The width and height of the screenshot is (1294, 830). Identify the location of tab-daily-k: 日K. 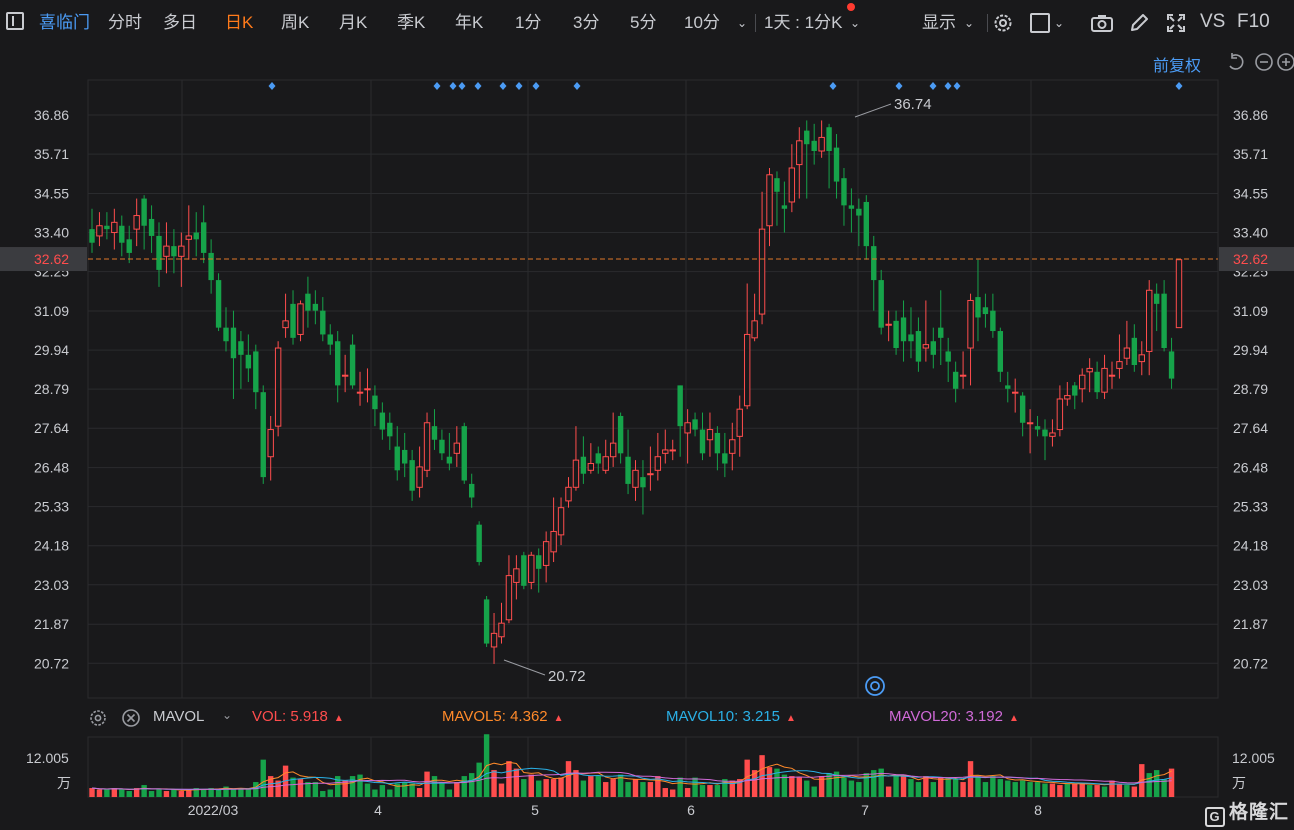
(239, 22).